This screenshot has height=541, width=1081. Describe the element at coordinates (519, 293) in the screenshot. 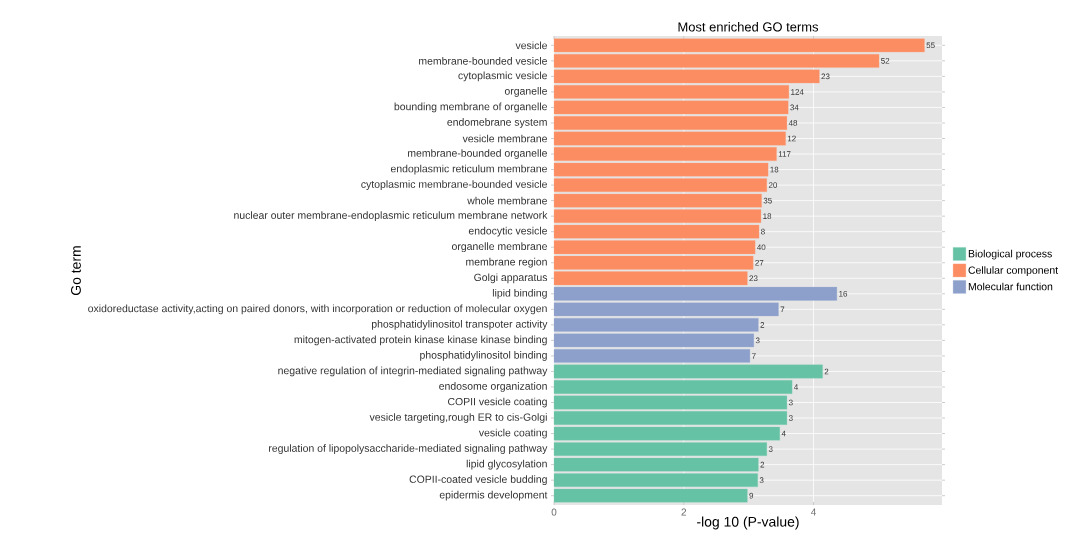

I see `y-tick-label: lipid binding` at that location.